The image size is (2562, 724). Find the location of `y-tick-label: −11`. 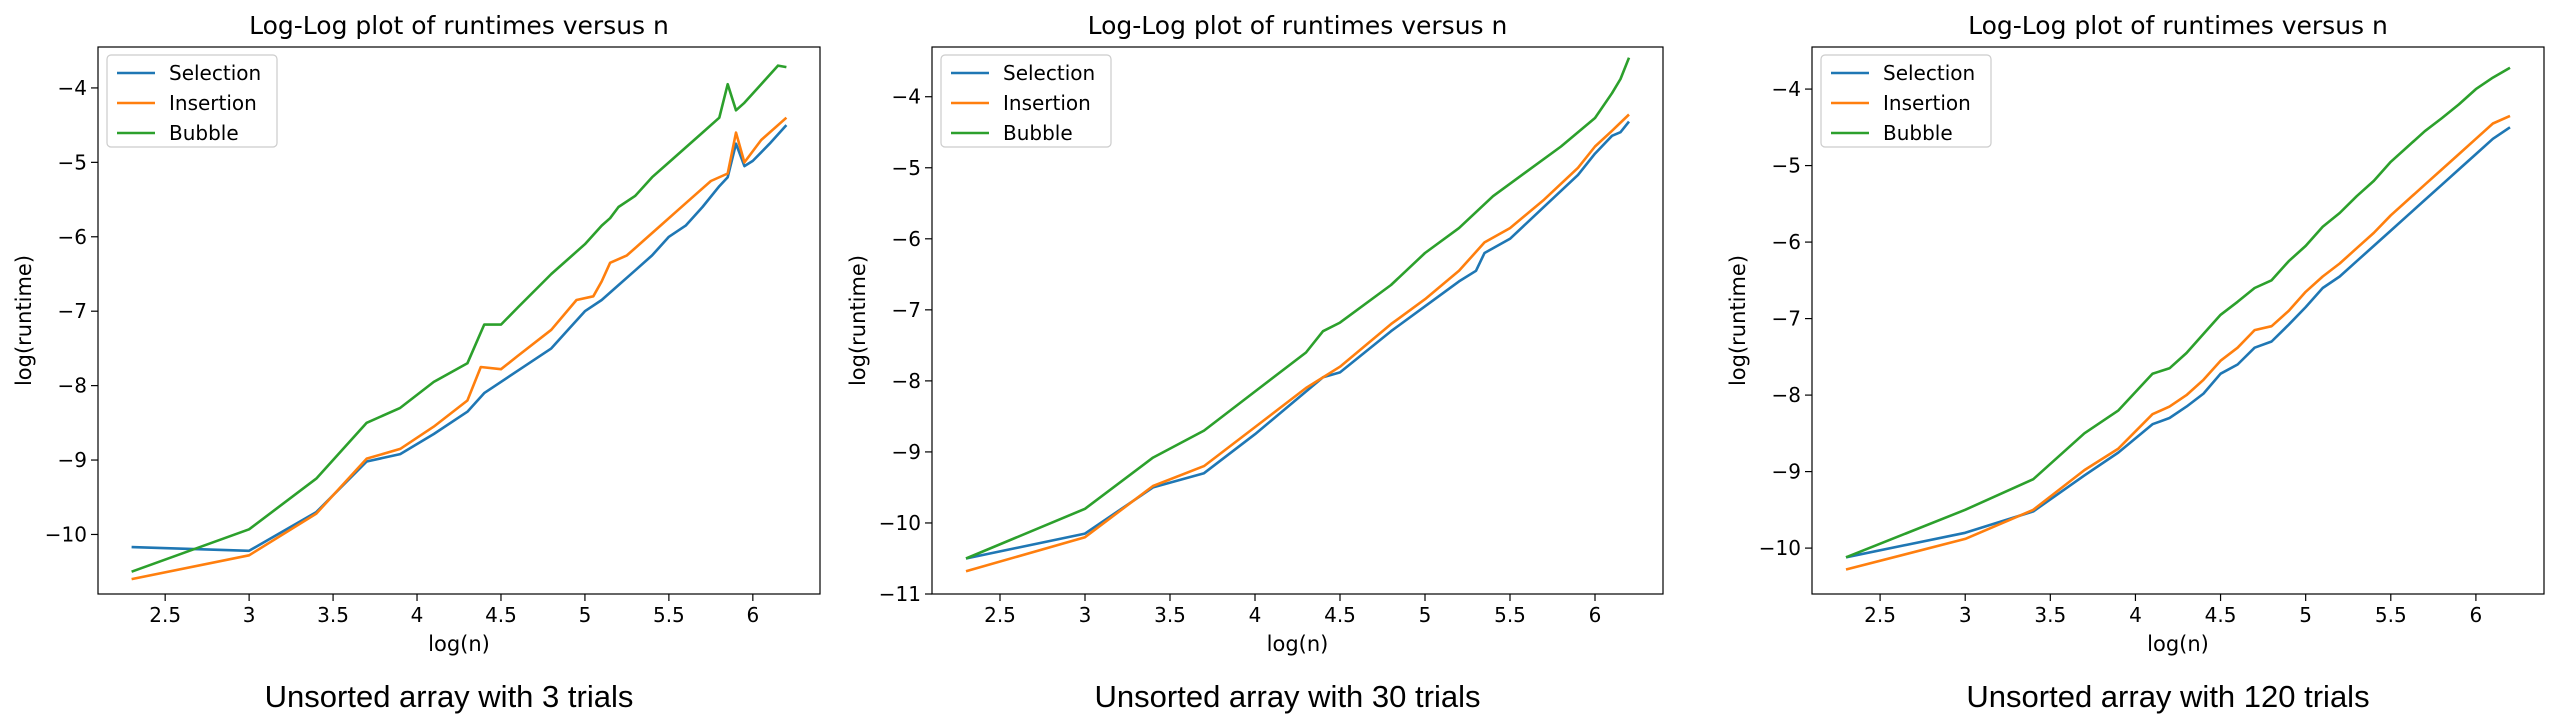

y-tick-label: −11 is located at coordinates (900, 594).